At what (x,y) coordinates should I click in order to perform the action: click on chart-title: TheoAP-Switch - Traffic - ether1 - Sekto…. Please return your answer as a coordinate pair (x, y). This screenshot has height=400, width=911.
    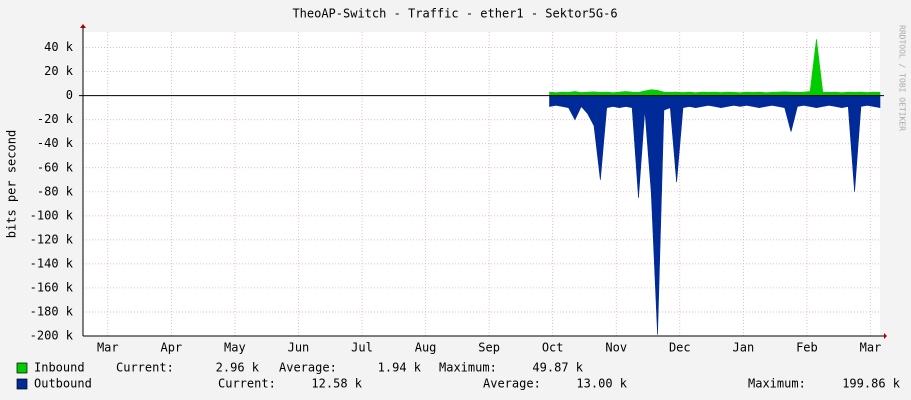
    Looking at the image, I should click on (454, 14).